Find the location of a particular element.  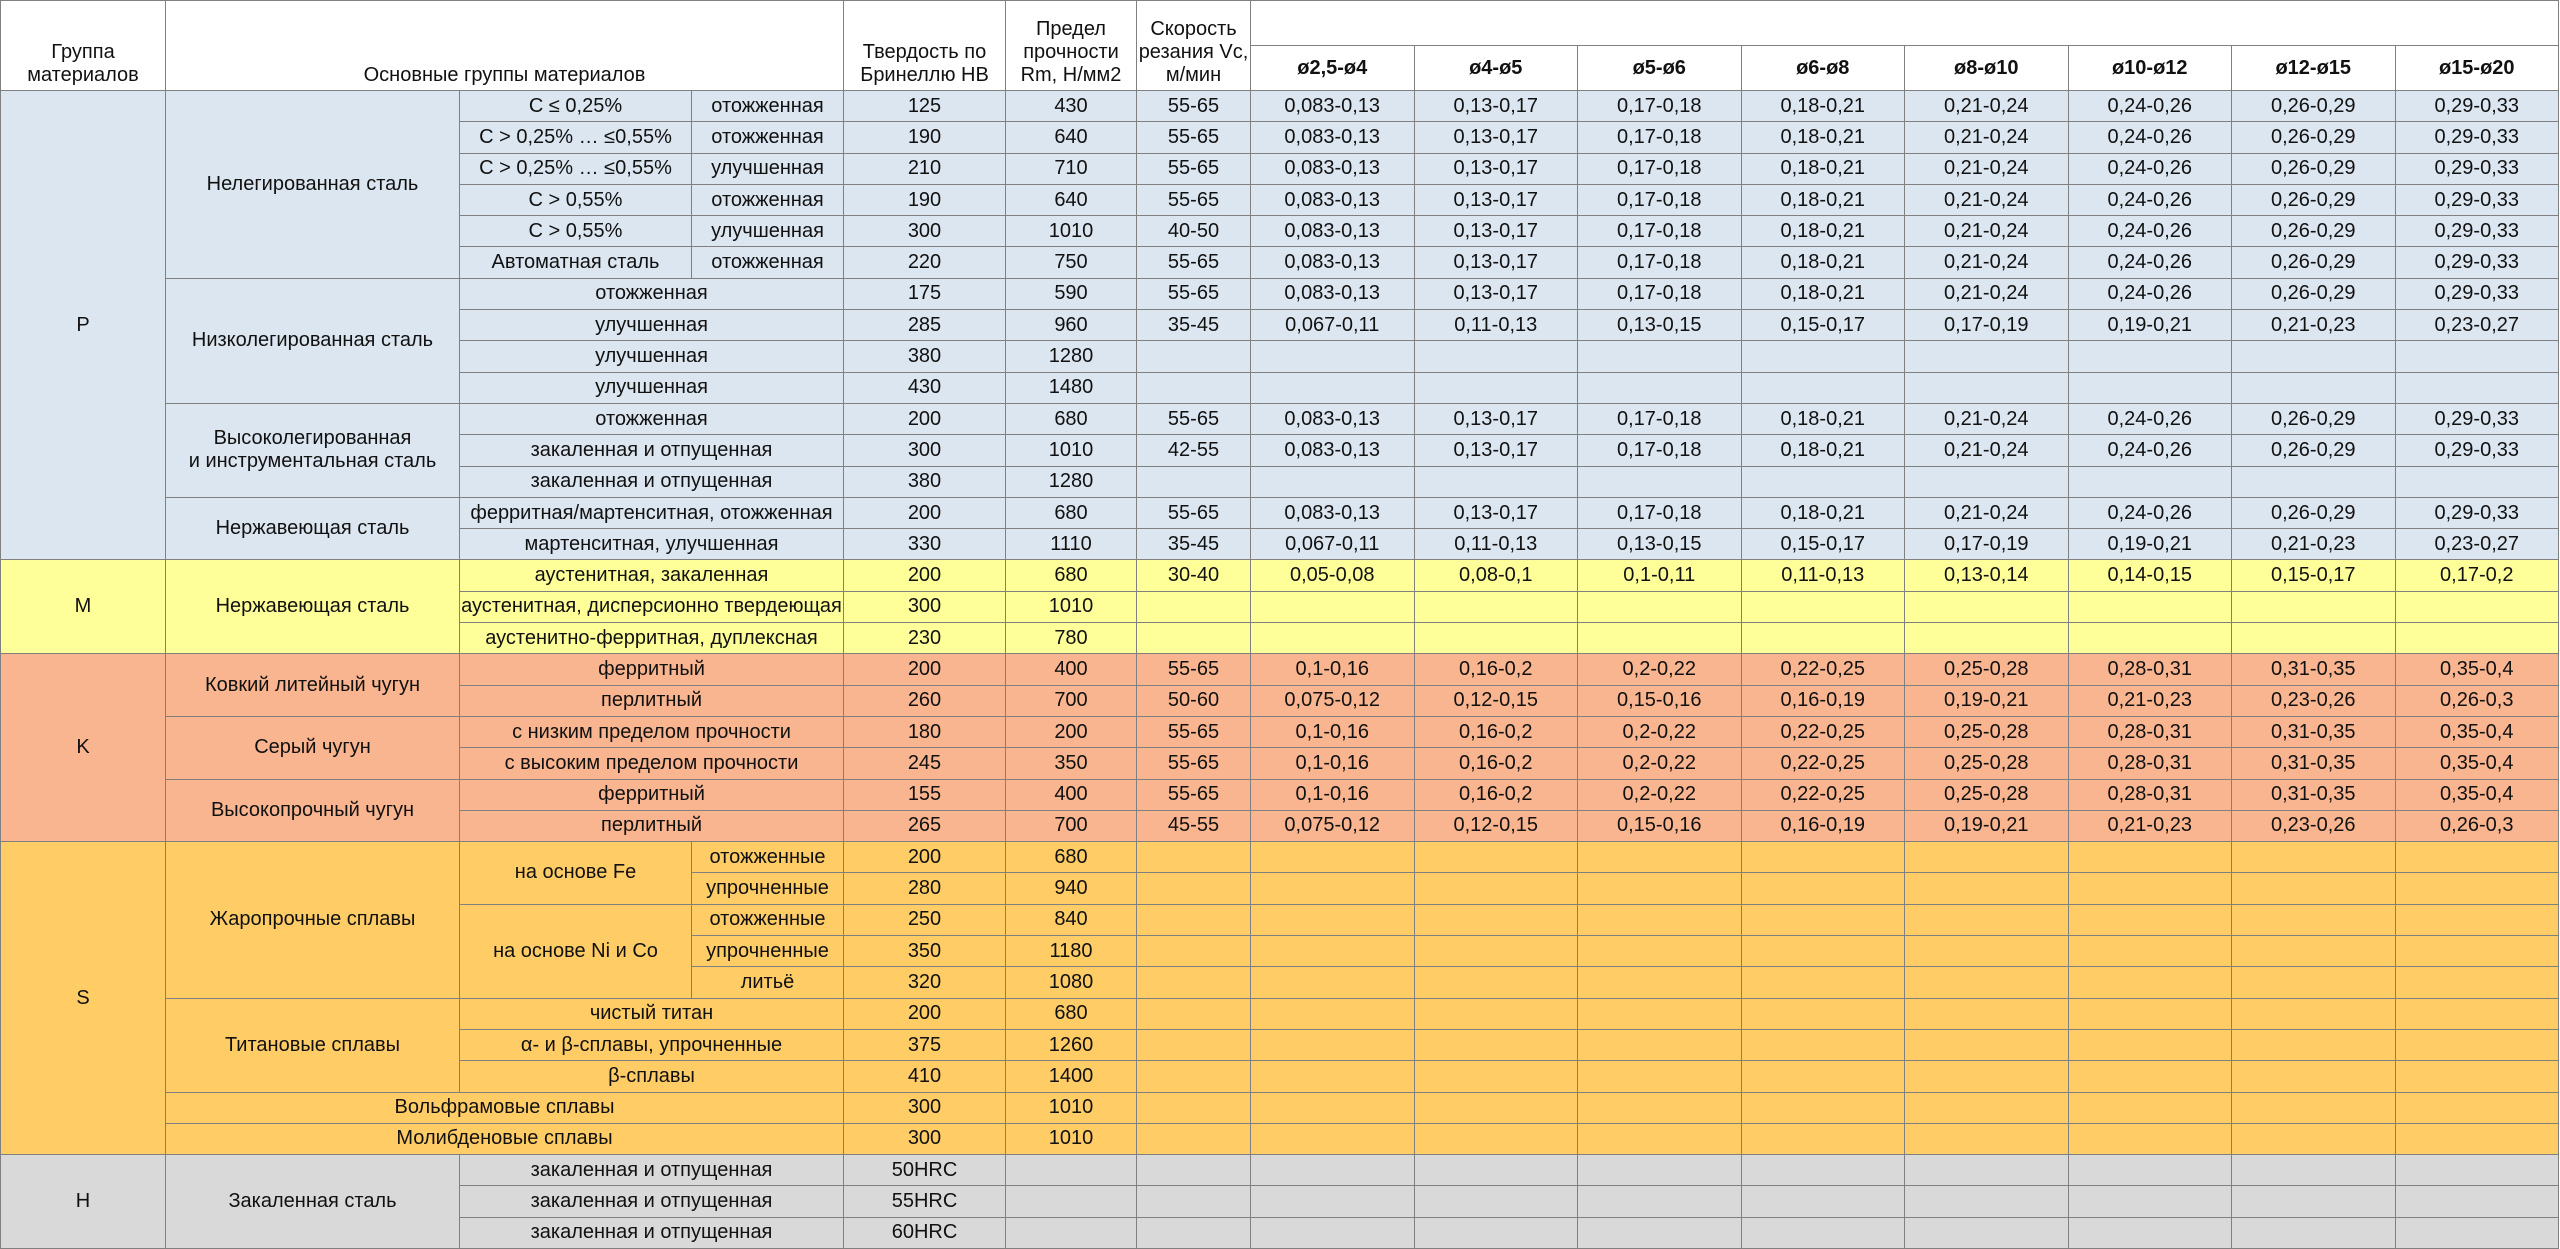

cutting-speed: 40-50 is located at coordinates (1194, 232).